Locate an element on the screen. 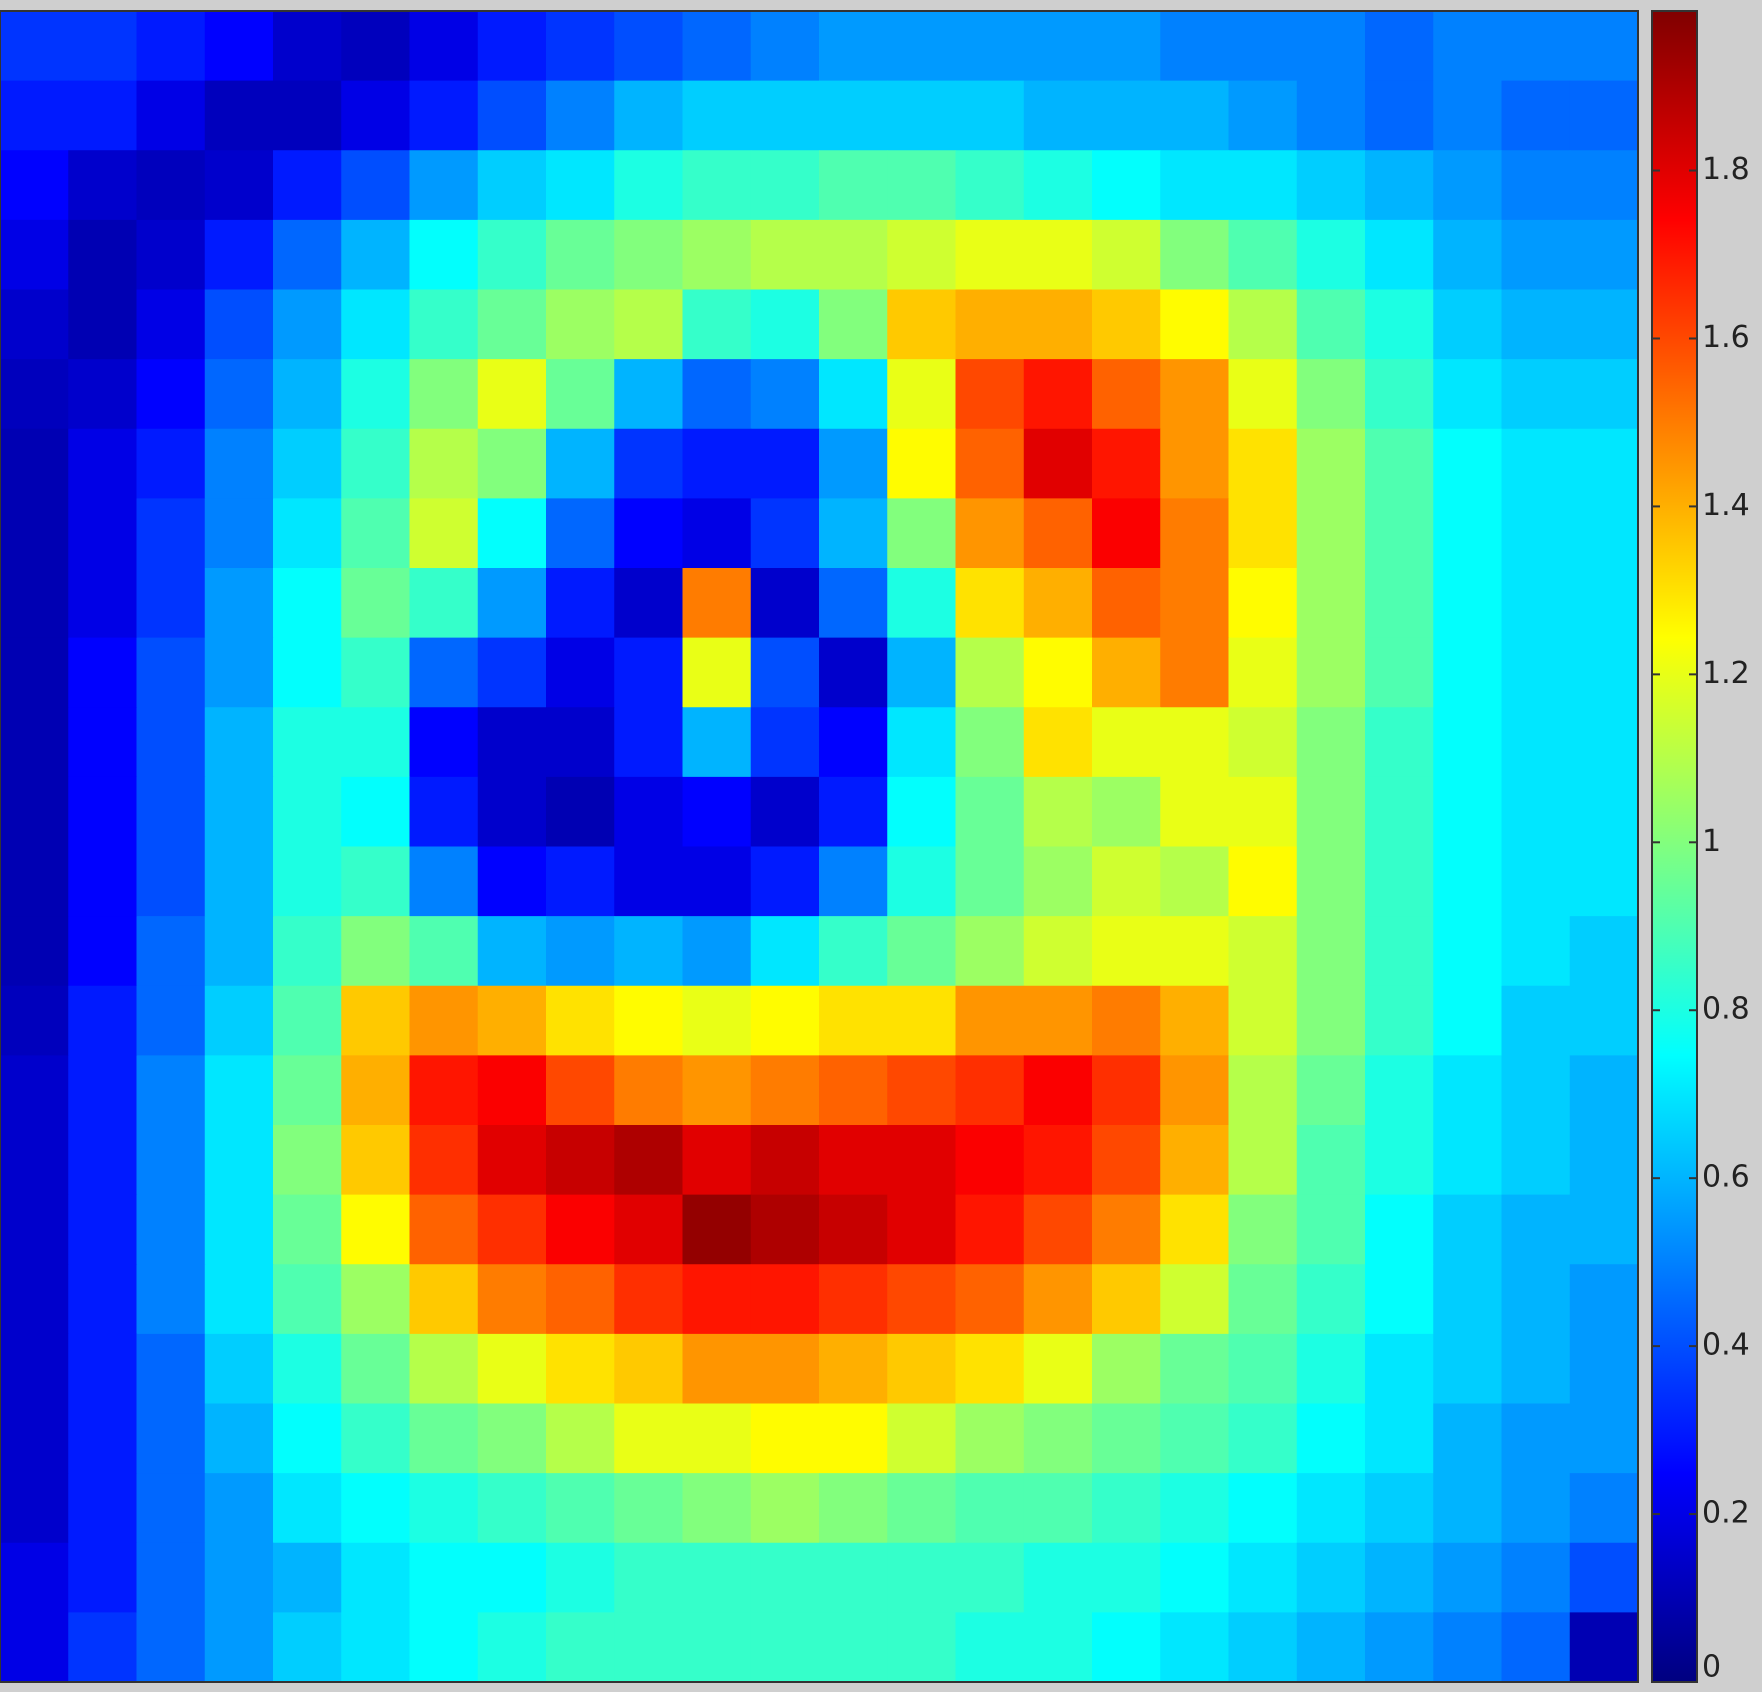 This screenshot has width=1762, height=1692. colorbar-tick-label: 0 is located at coordinates (1711, 1667).